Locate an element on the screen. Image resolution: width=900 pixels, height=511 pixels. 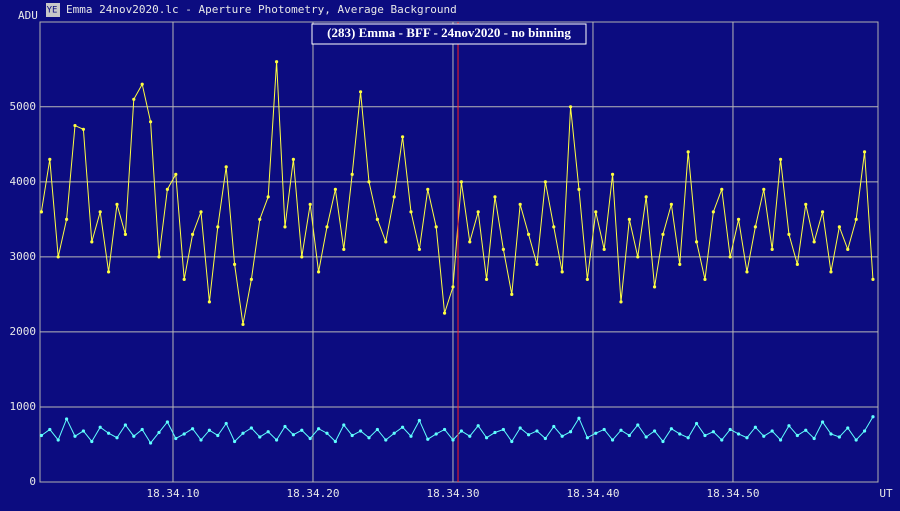
app-icon-glyph: YE is located at coordinates (52, 11).